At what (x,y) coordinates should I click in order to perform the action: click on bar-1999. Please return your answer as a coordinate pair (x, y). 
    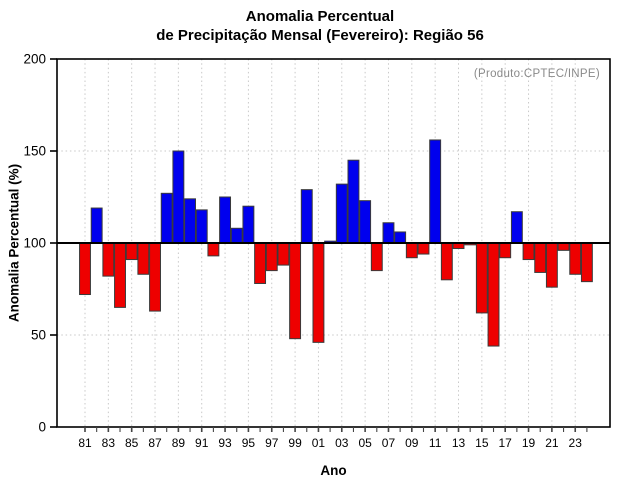
    Looking at the image, I should click on (295, 291).